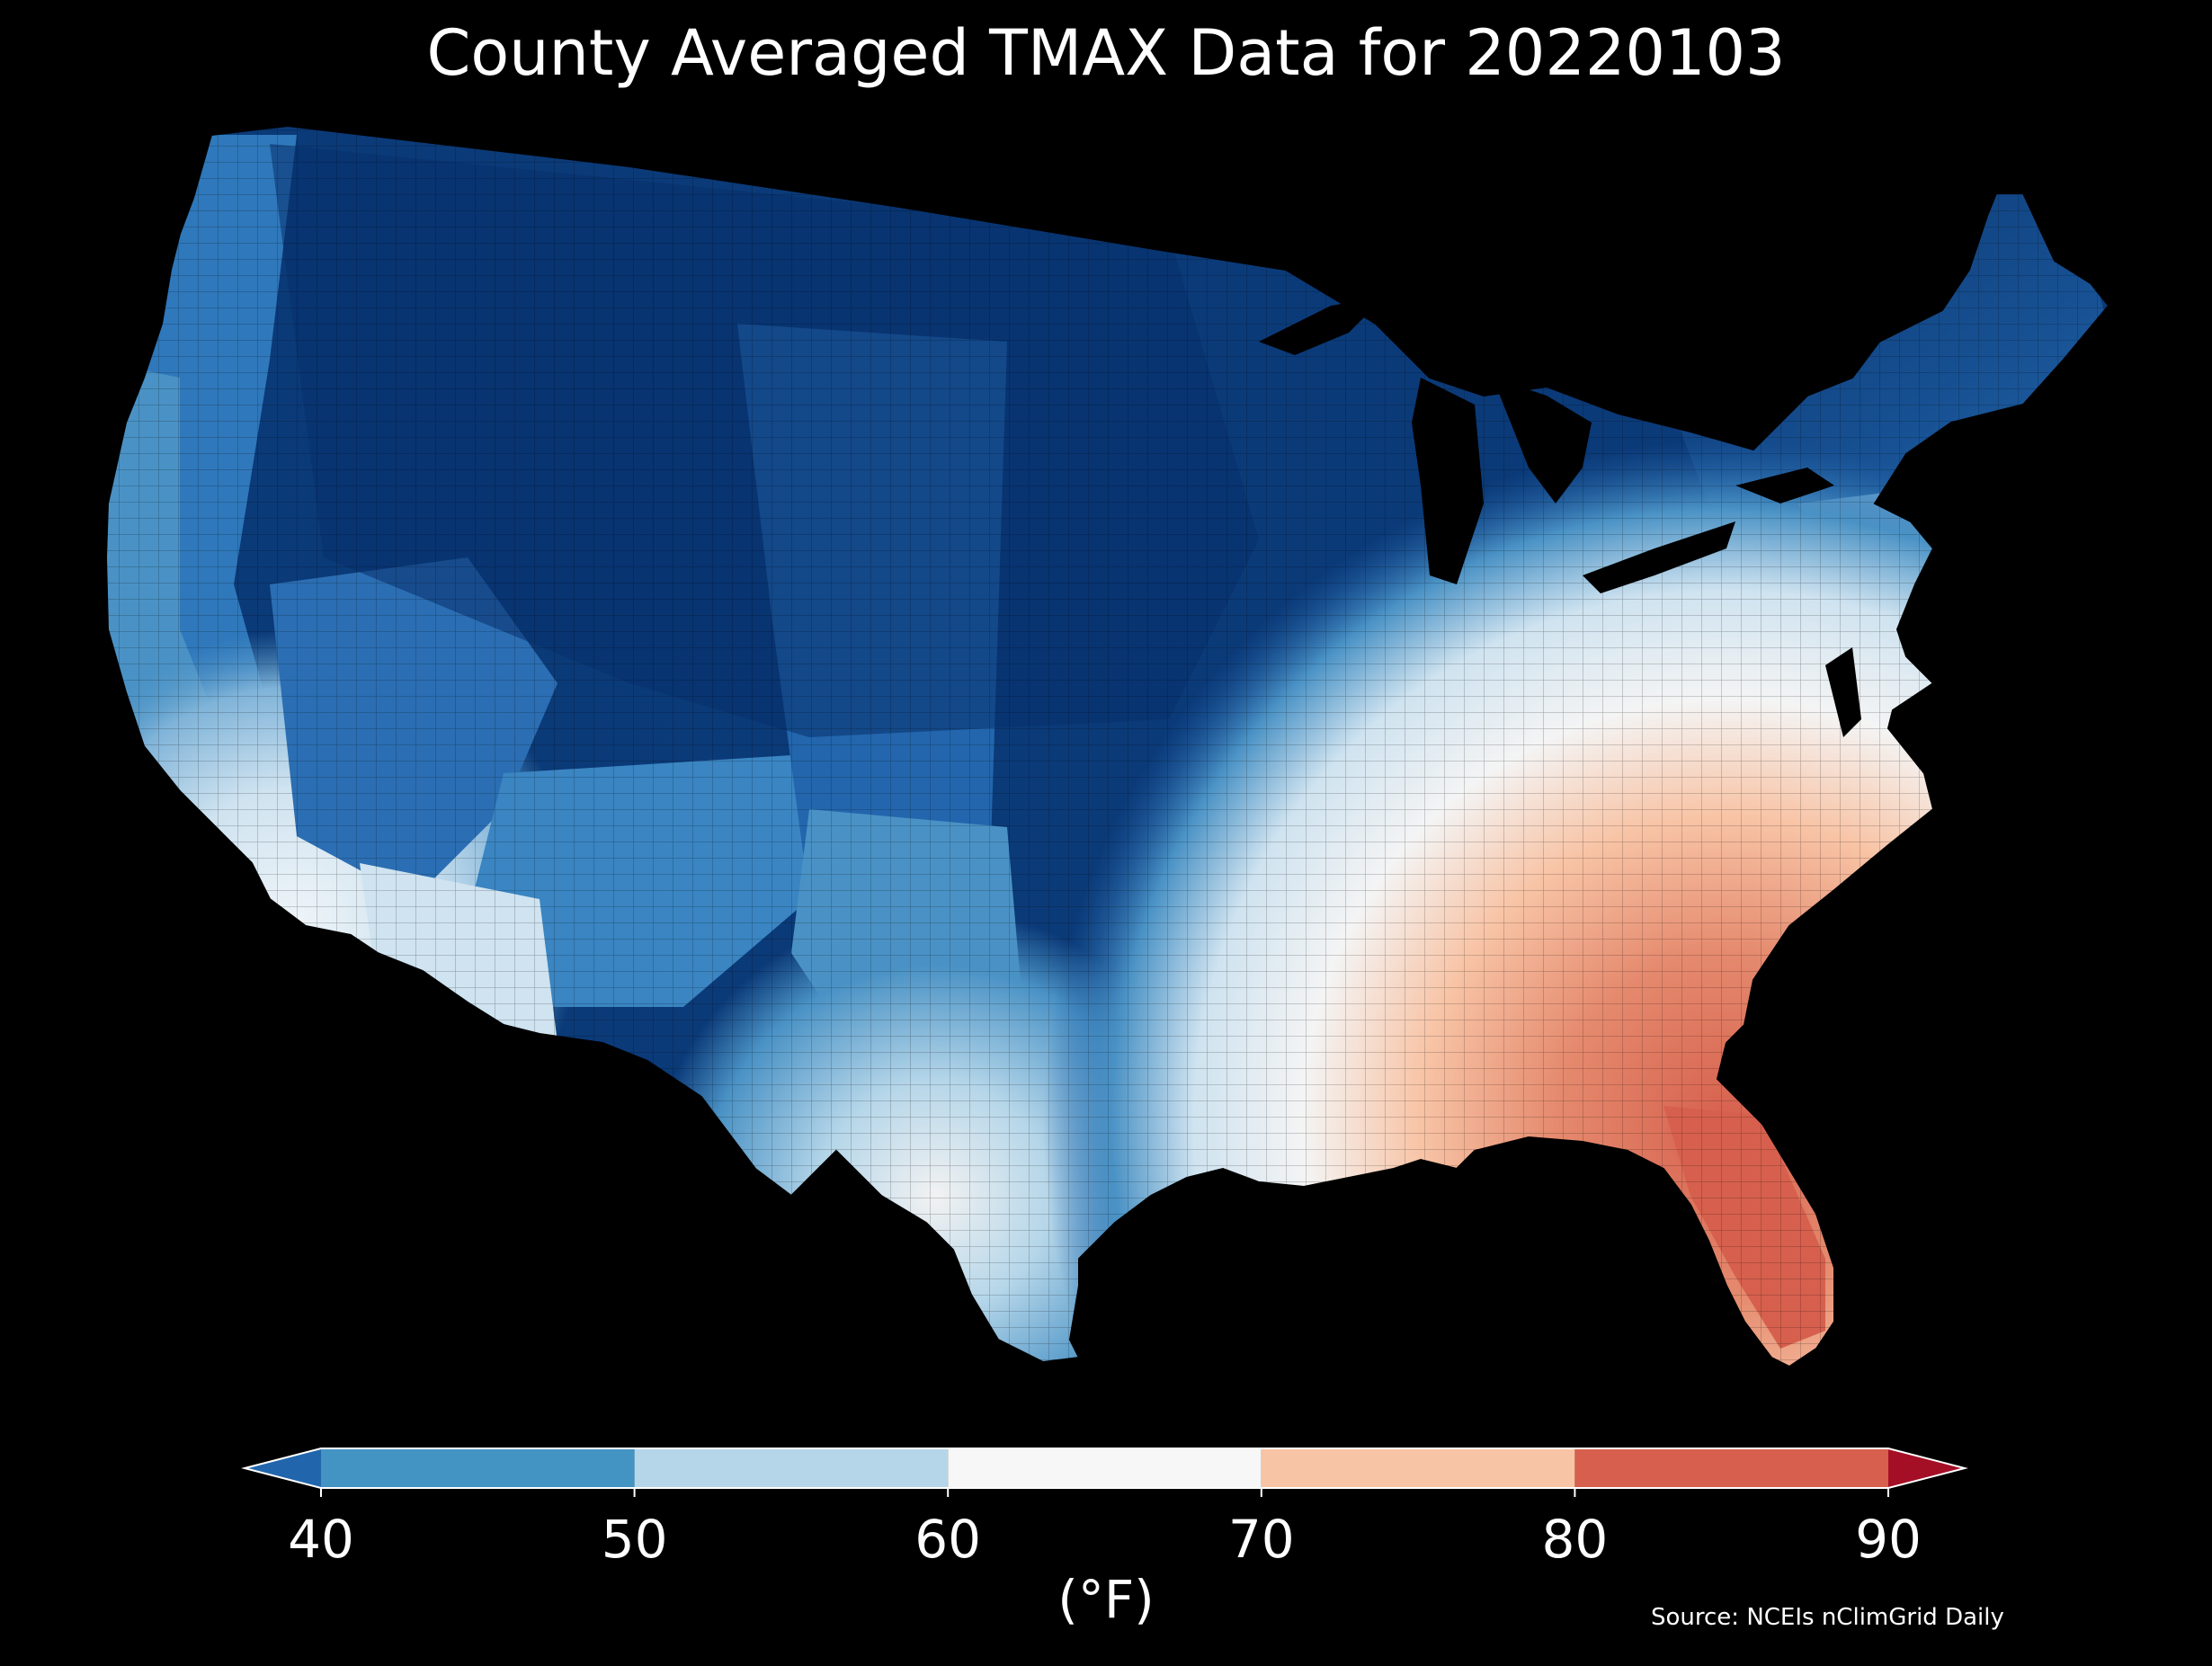 The image size is (2212, 1666). What do you see at coordinates (1574, 1540) in the screenshot?
I see `colorbar-tick-label: 80` at bounding box center [1574, 1540].